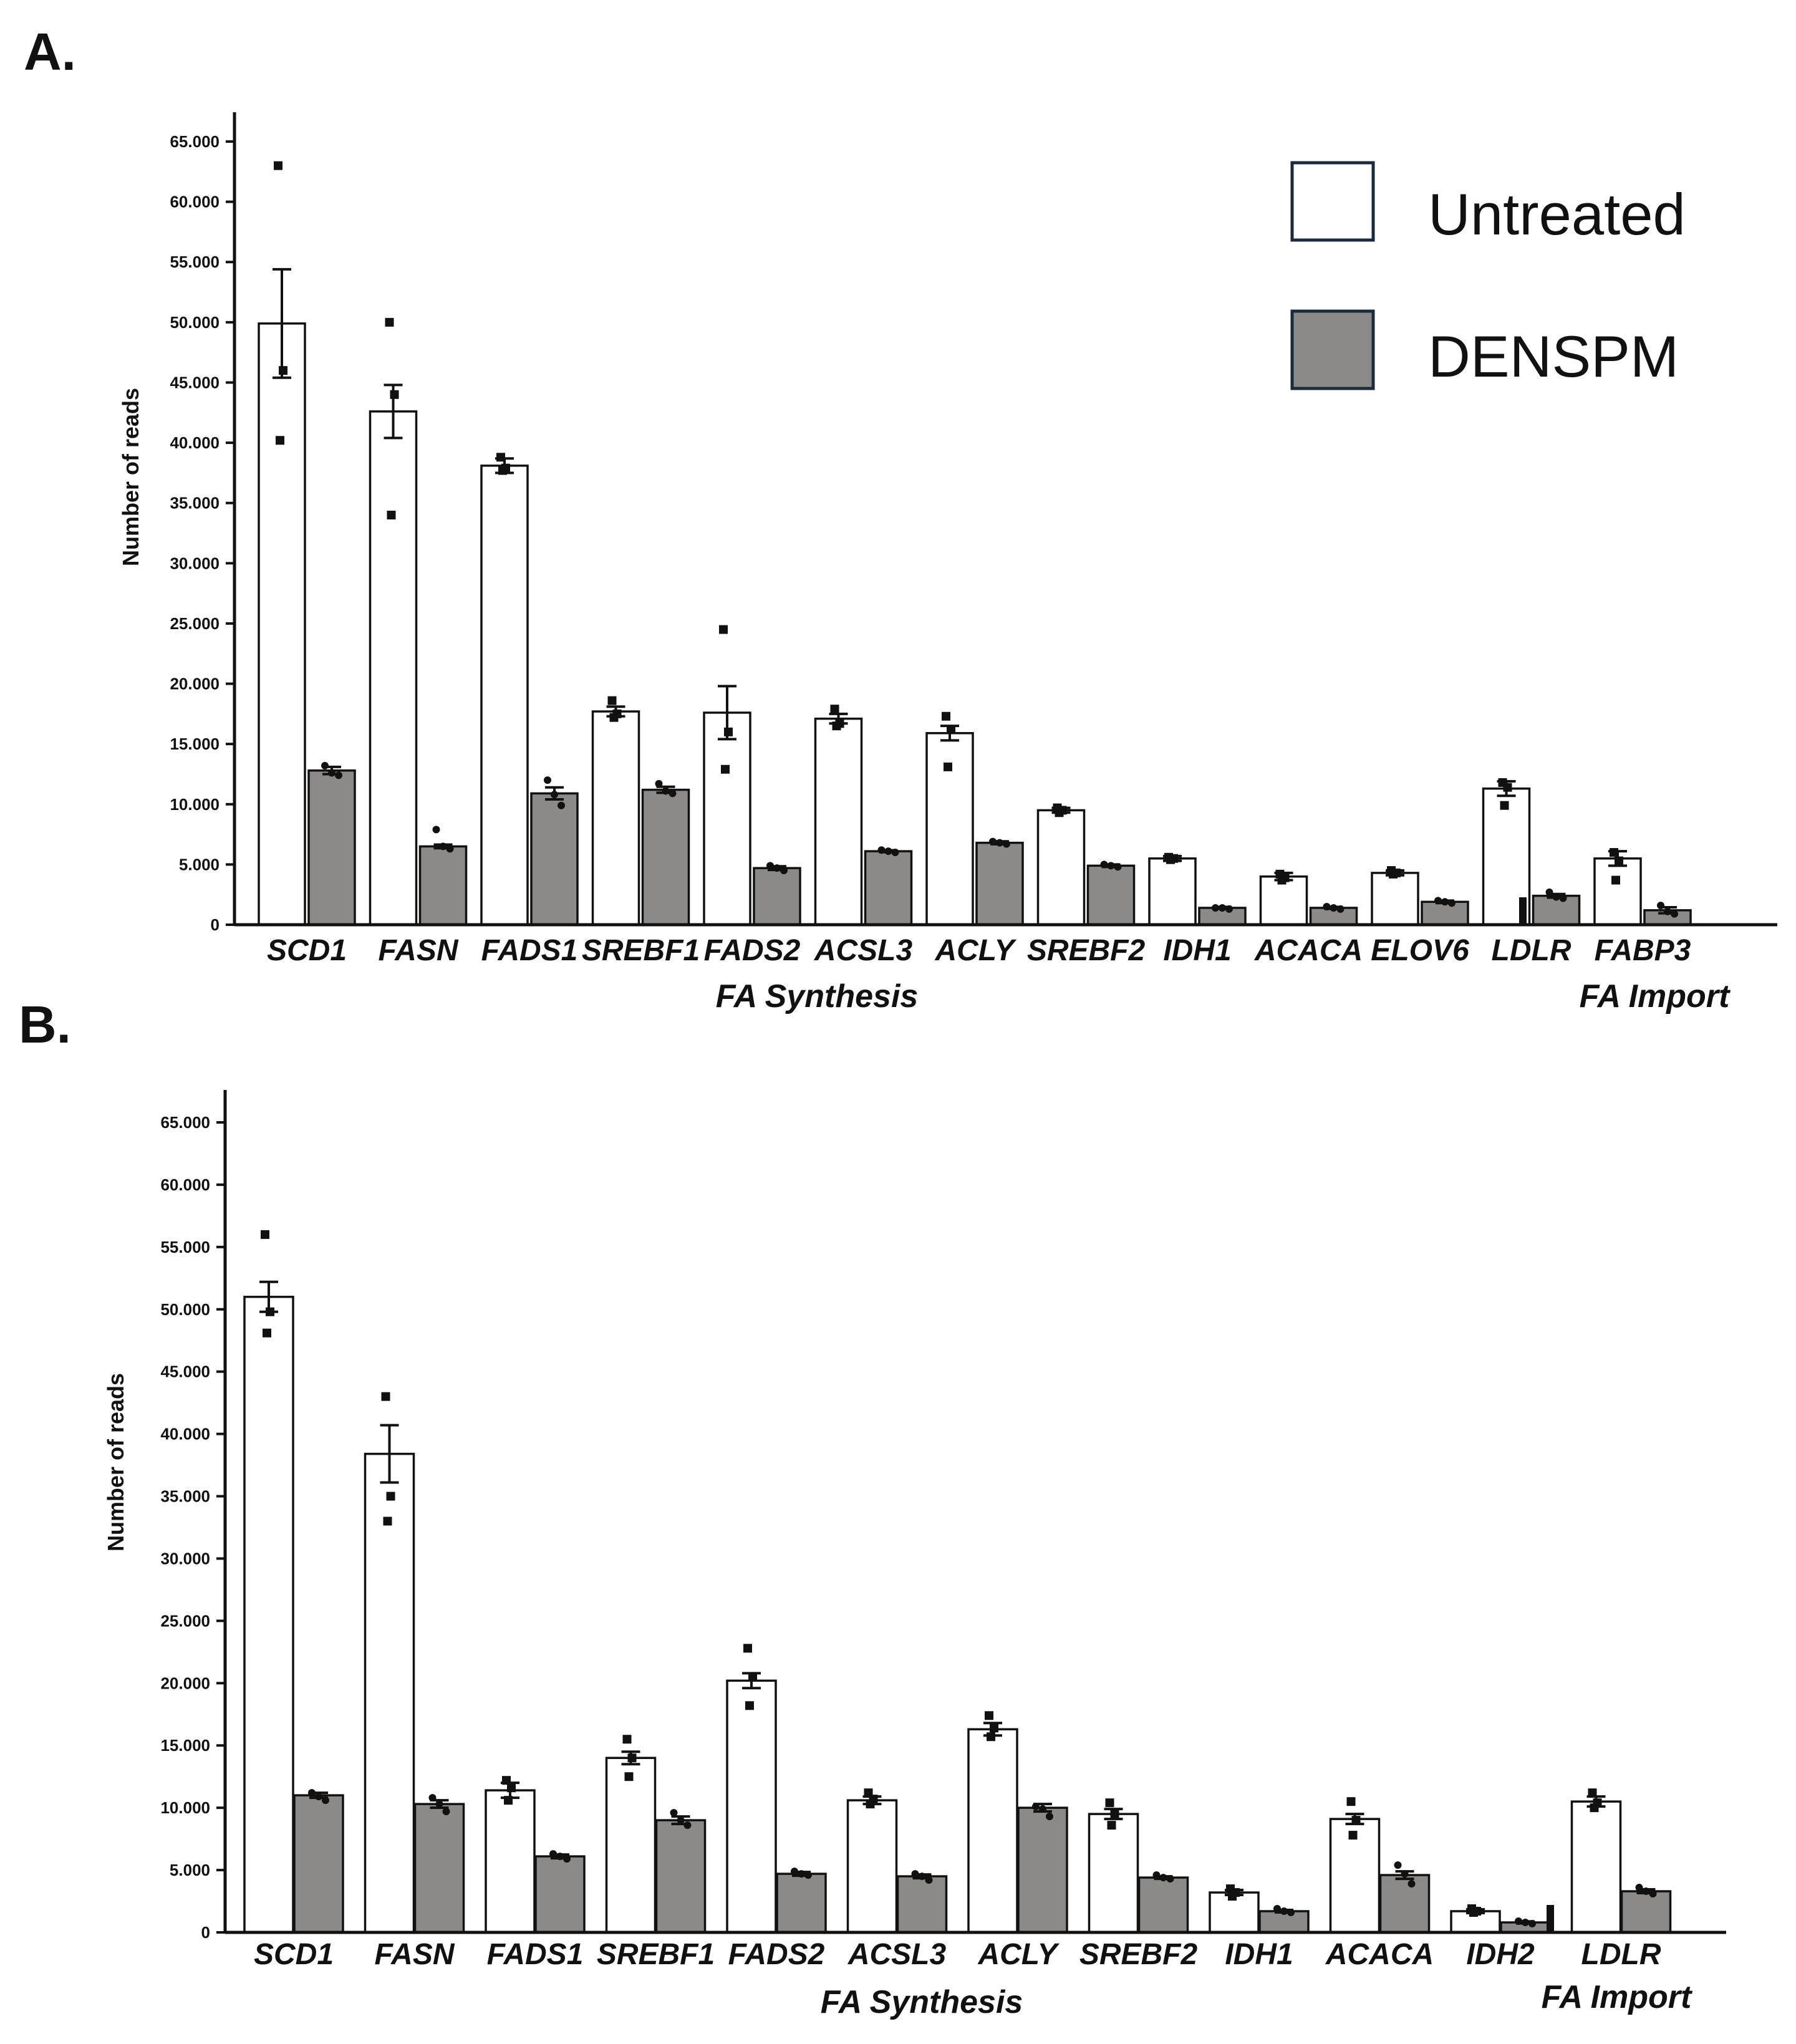 This screenshot has height=2044, width=1796. I want to click on panel-b-bar-scd1-denspm, so click(318, 1864).